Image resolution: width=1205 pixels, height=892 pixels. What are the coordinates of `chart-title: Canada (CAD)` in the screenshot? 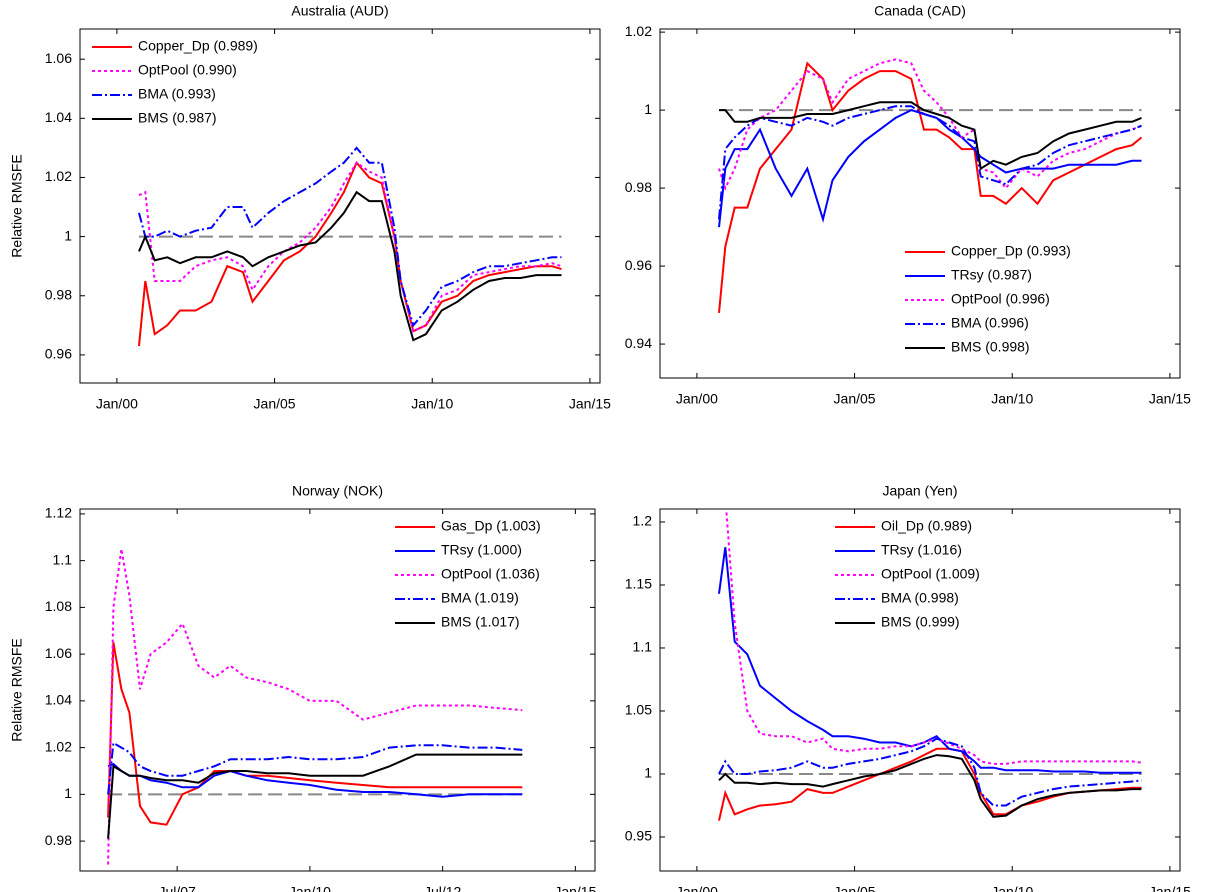 It's located at (920, 11).